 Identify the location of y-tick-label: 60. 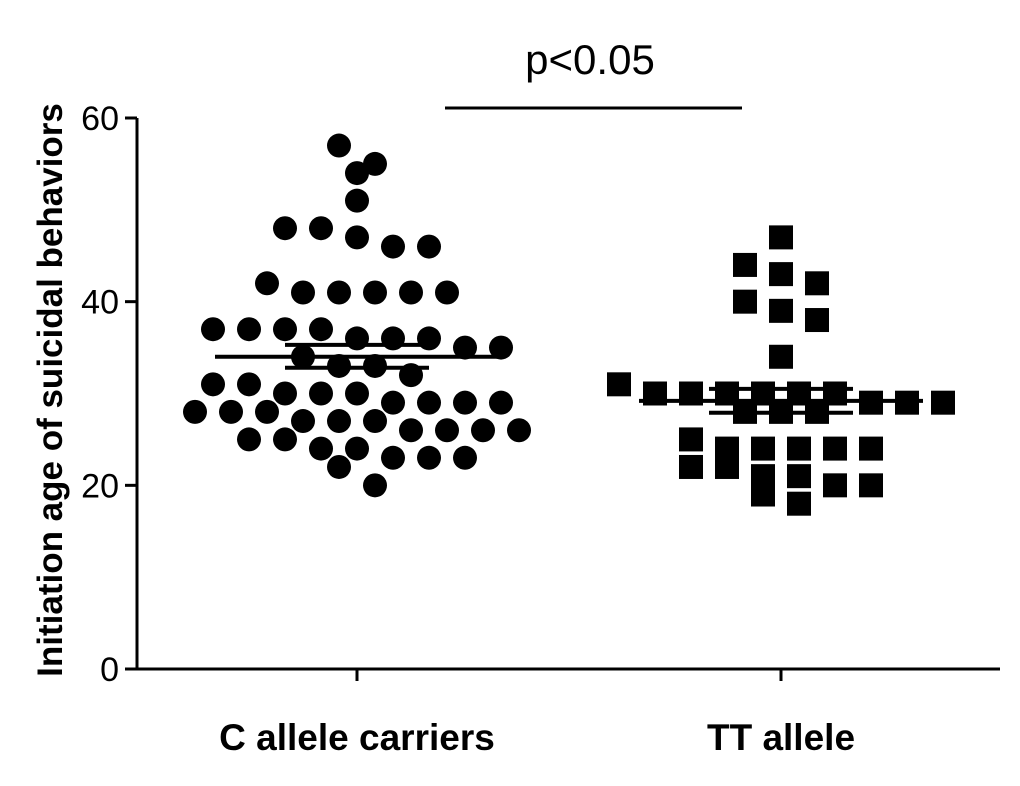
(100, 119).